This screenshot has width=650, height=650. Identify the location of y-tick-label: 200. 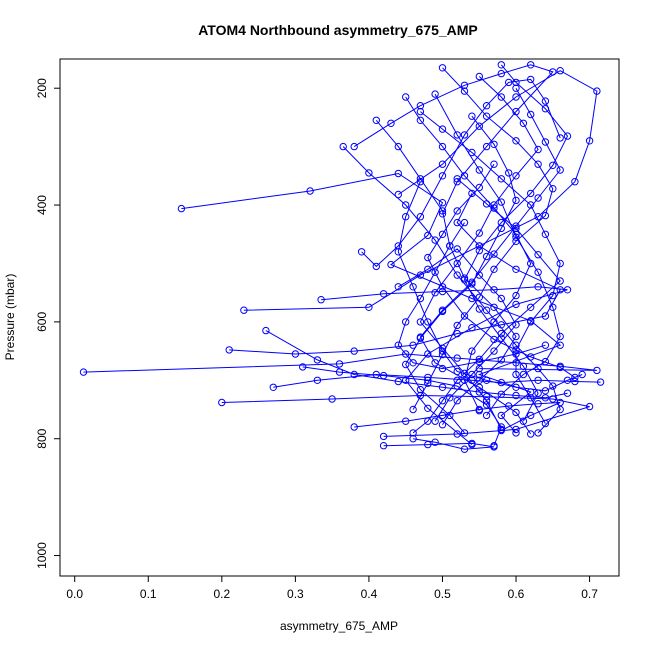
(42, 88).